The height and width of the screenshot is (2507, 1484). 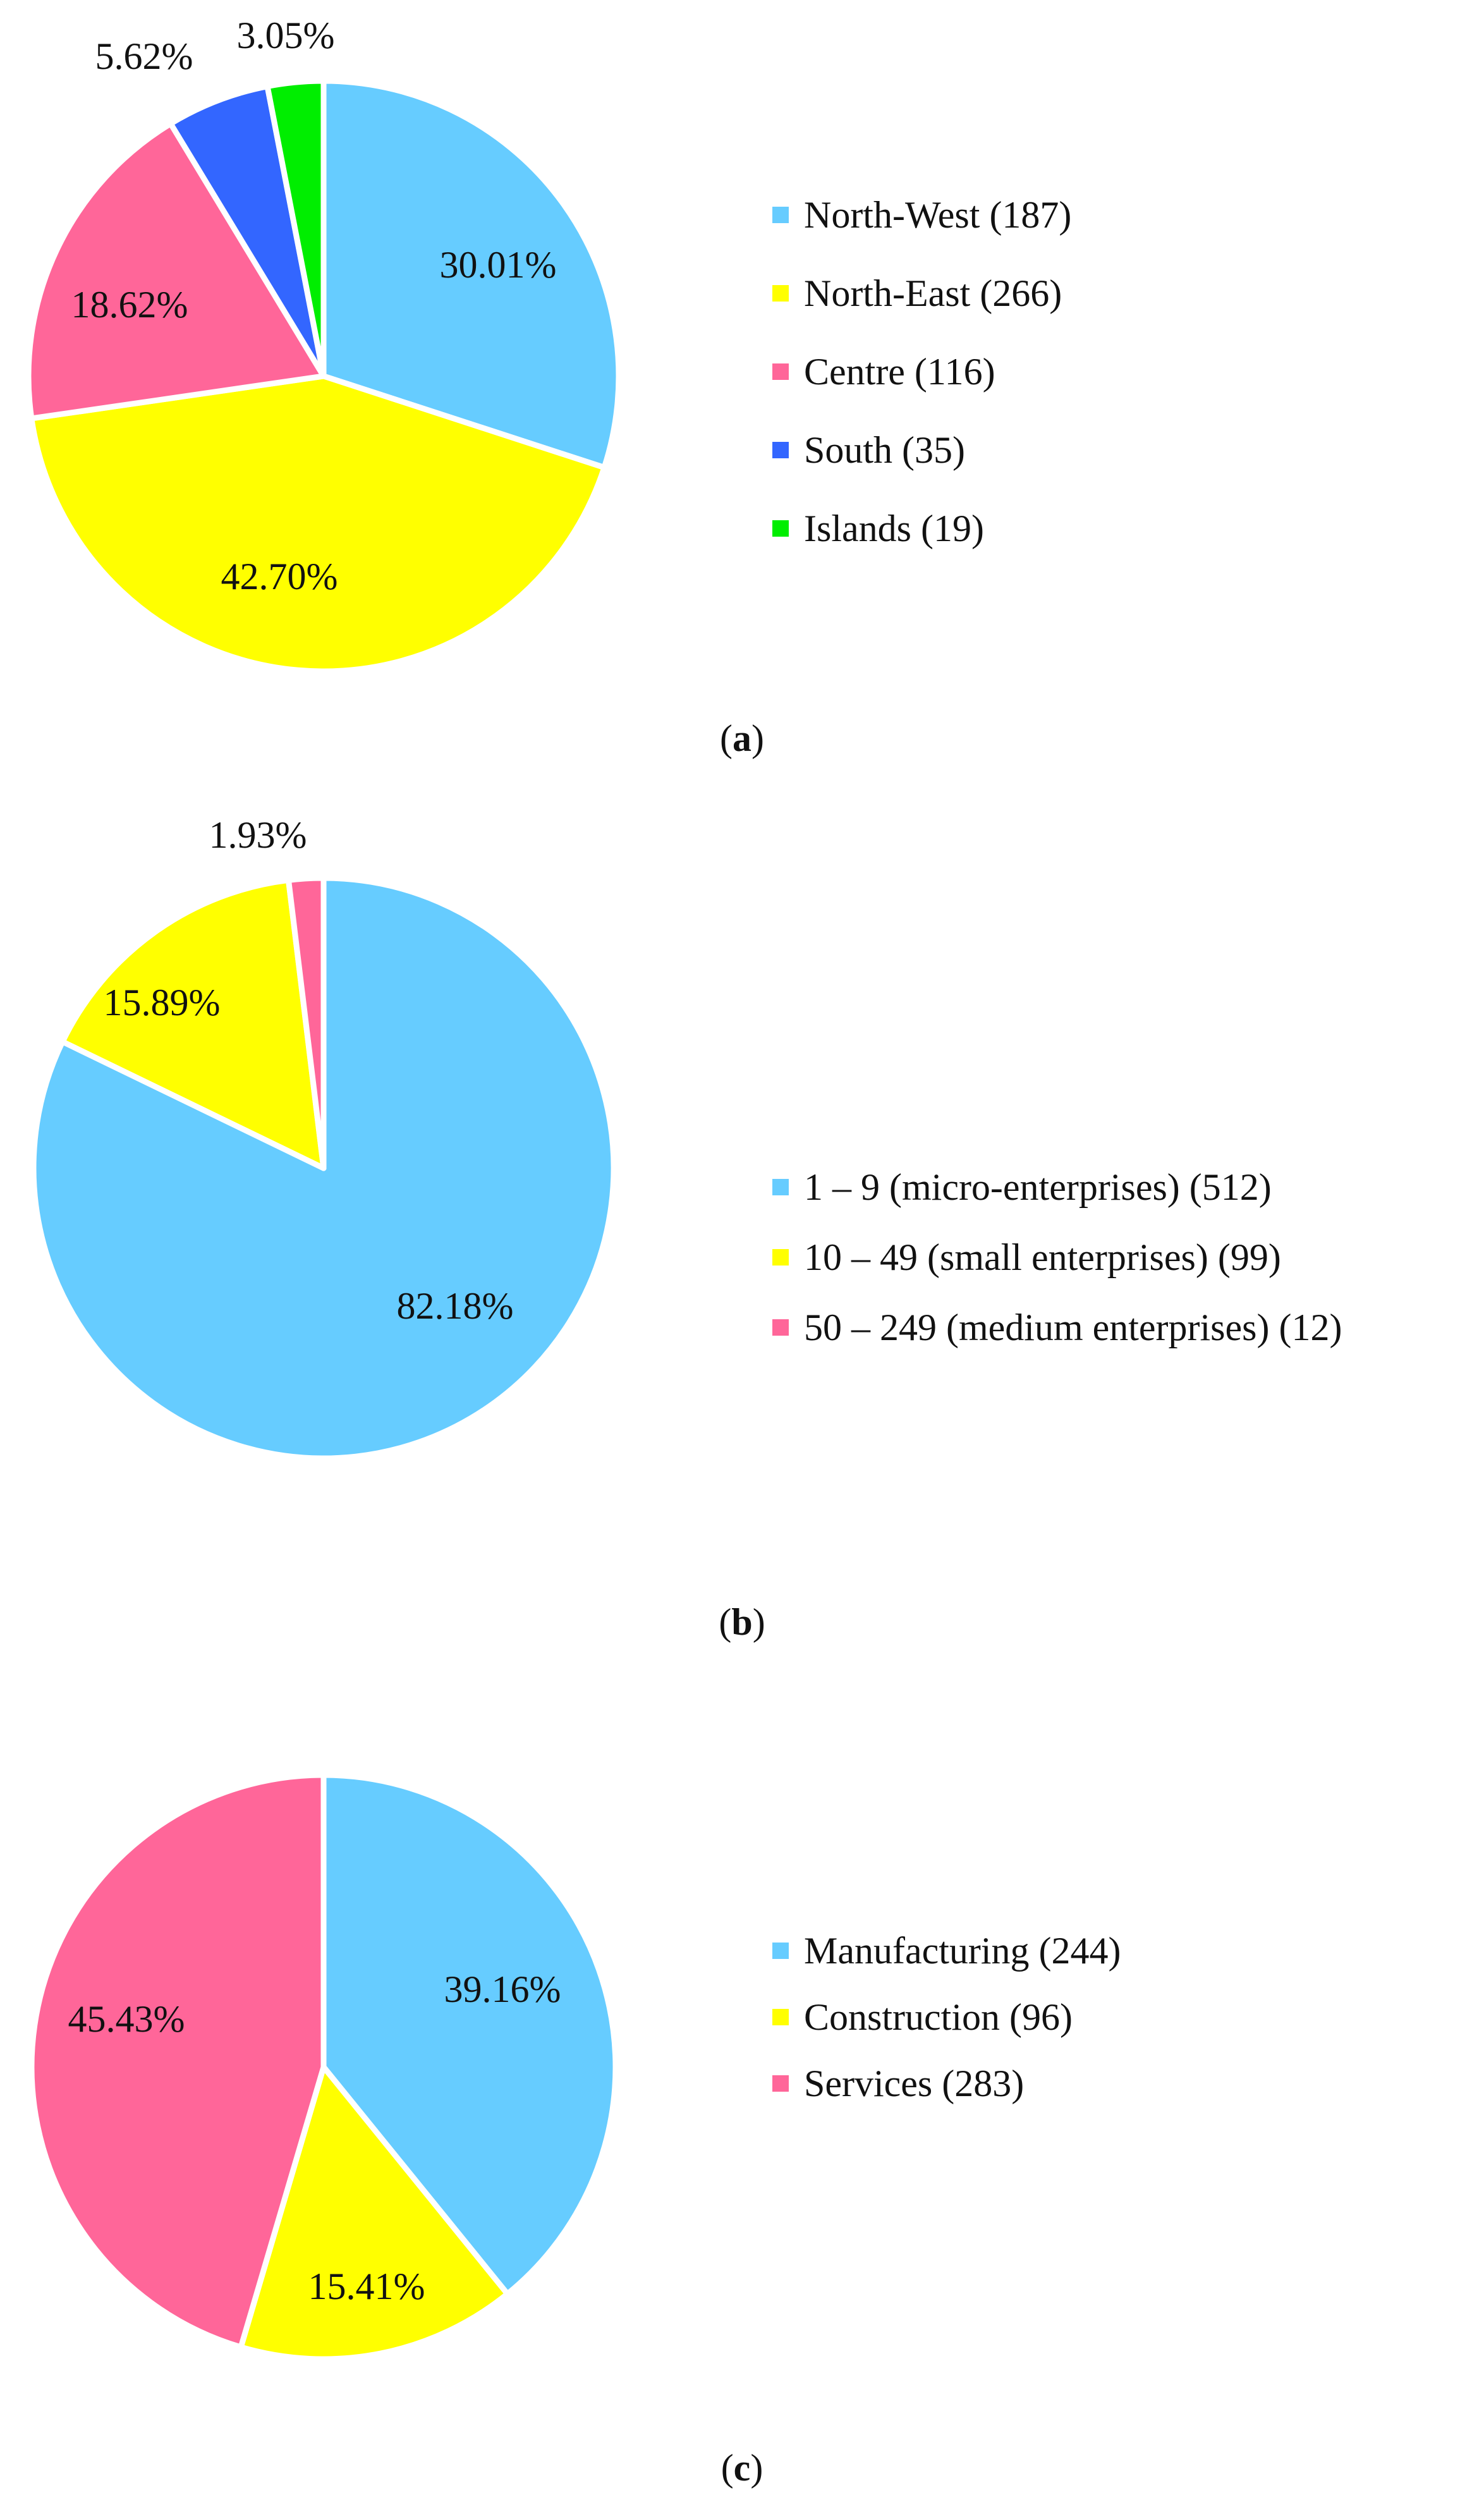 What do you see at coordinates (144, 56) in the screenshot?
I see `pie-a-data-label-3: 5.62%` at bounding box center [144, 56].